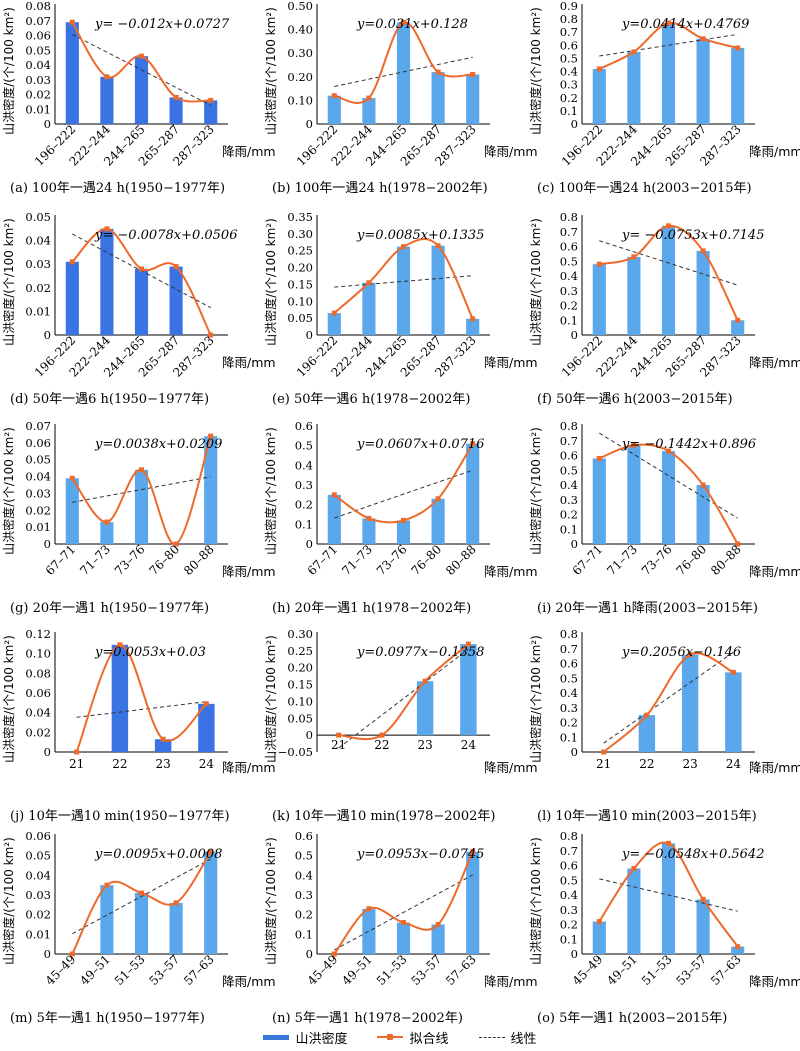 Image resolution: width=800 pixels, height=1051 pixels. I want to click on bar-265–287, so click(438, 98).